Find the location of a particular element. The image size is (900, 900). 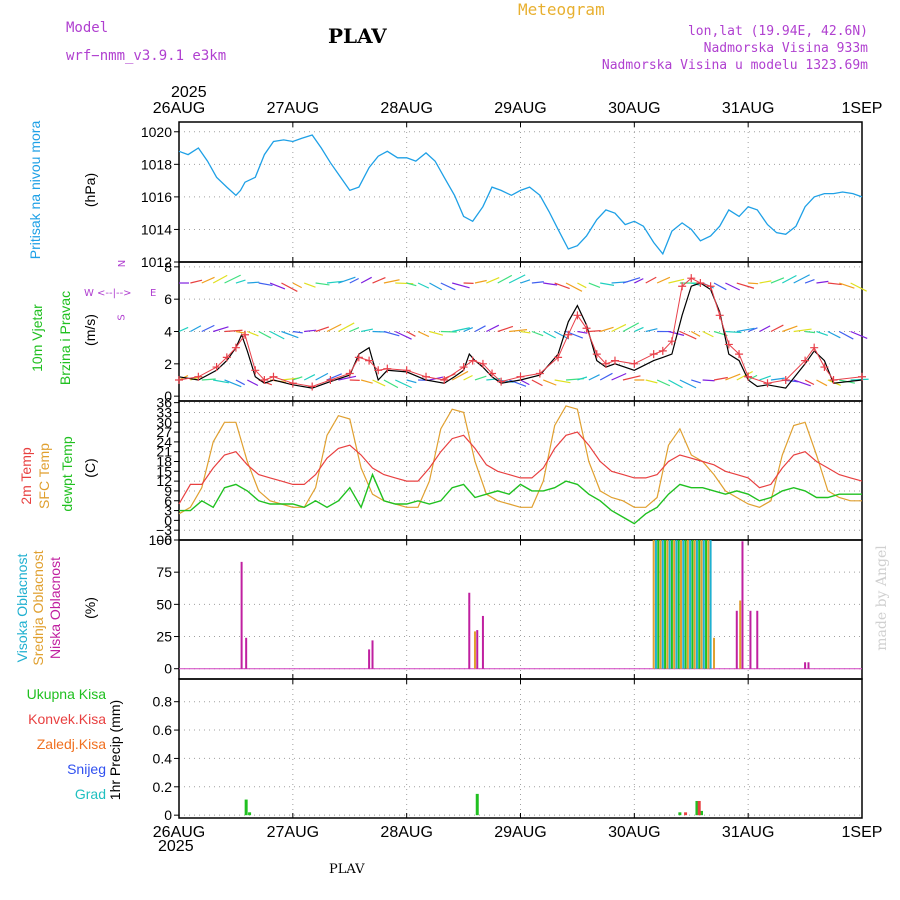

ytick-label-wind: 2 is located at coordinates (168, 364).